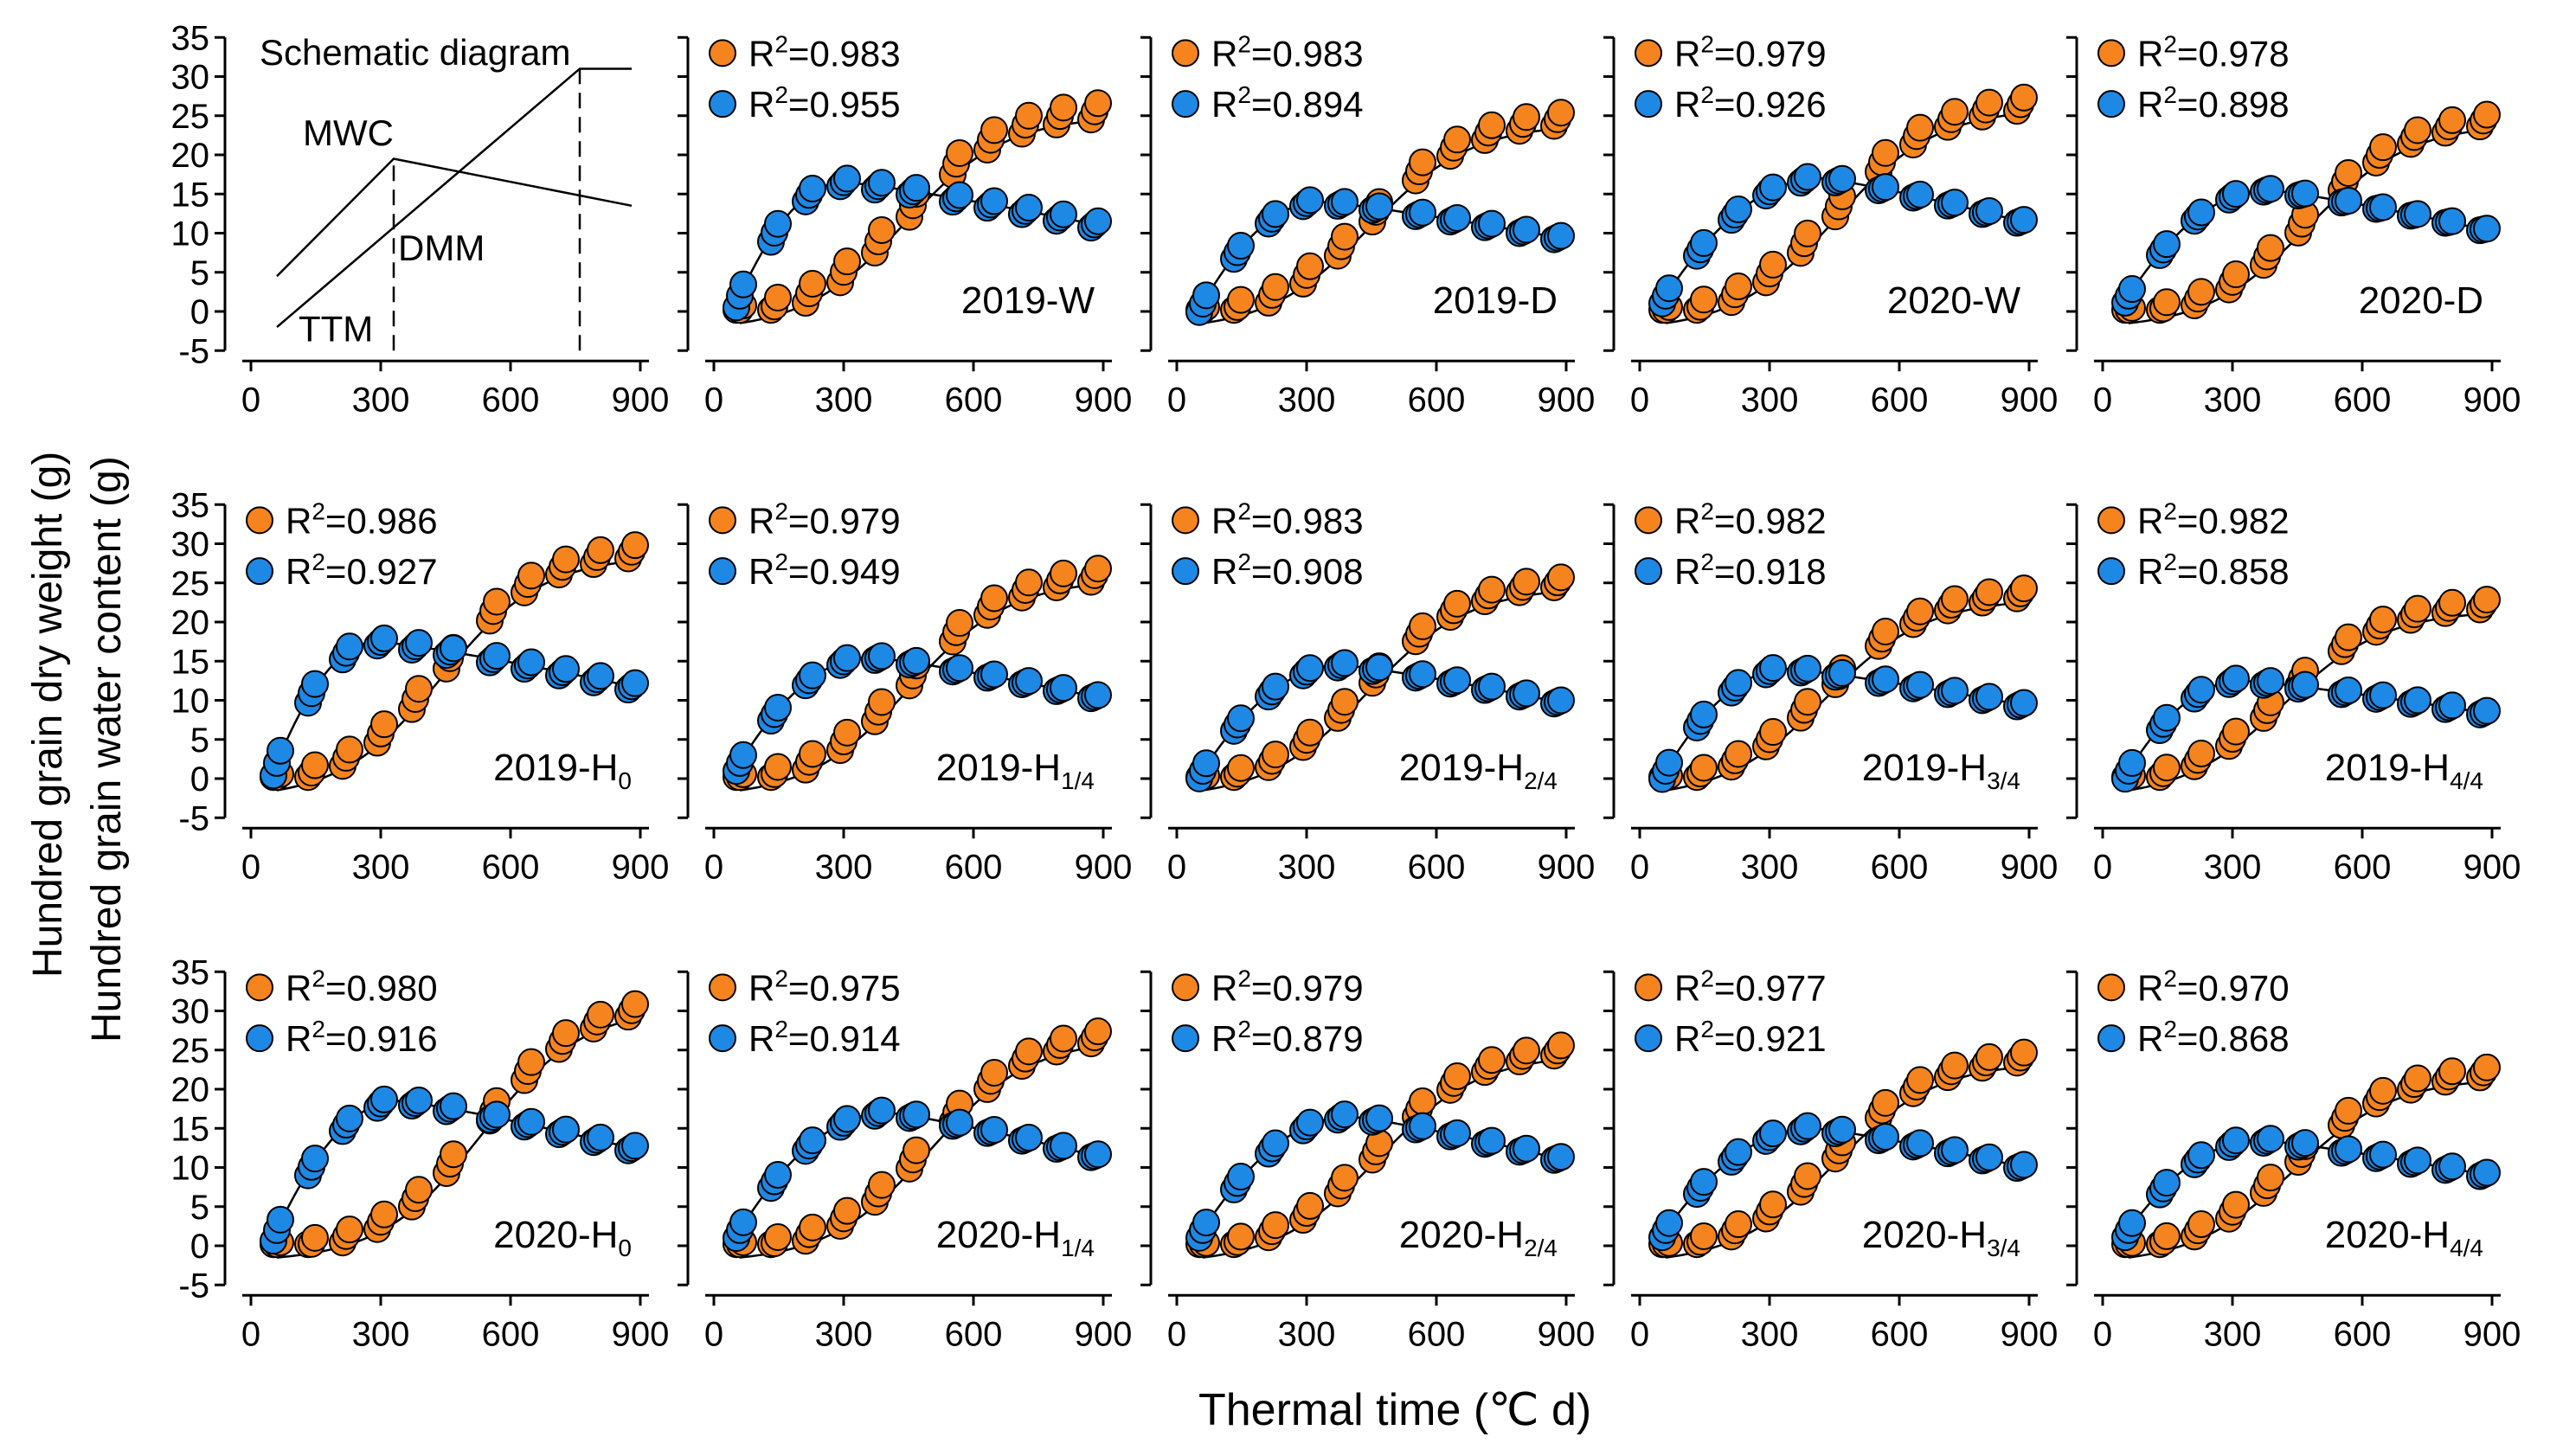 The width and height of the screenshot is (2563, 1456). I want to click on panel-label: 2019-H0, so click(562, 770).